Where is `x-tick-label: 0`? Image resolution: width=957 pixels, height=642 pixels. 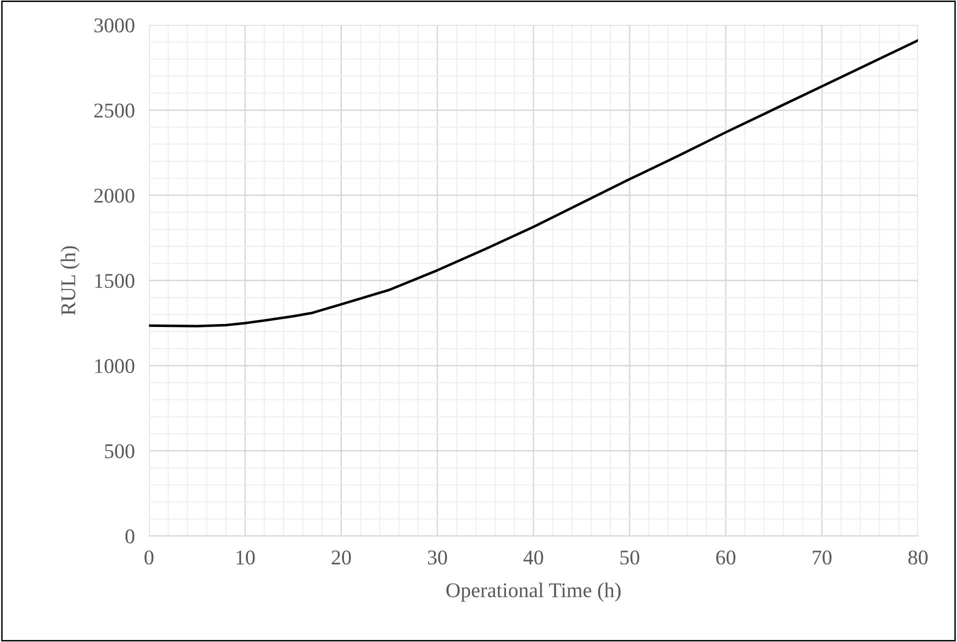
x-tick-label: 0 is located at coordinates (149, 557).